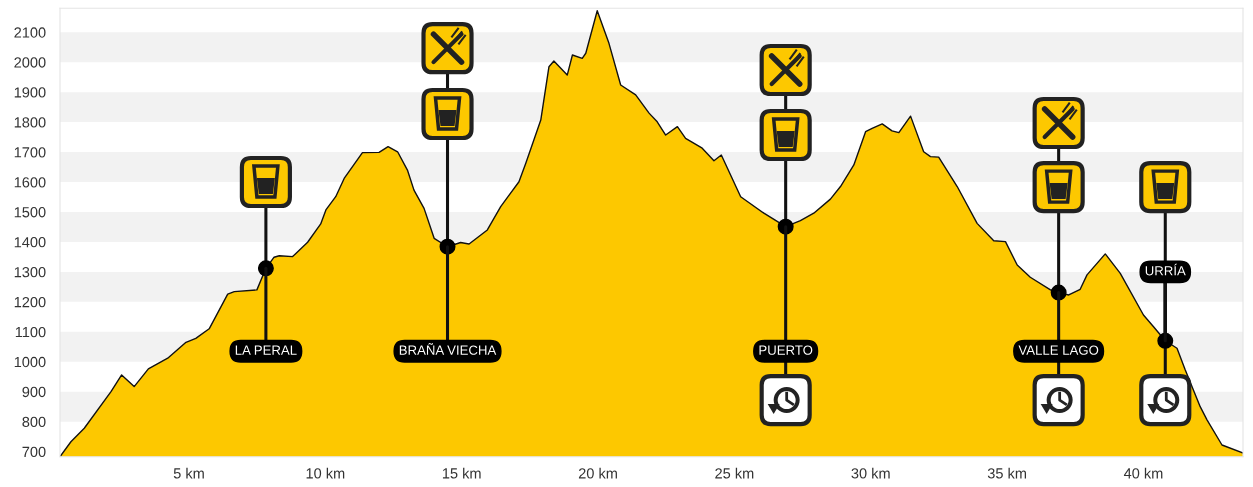  Describe the element at coordinates (30, 92) in the screenshot. I see `y-tick-label: 1900` at that location.